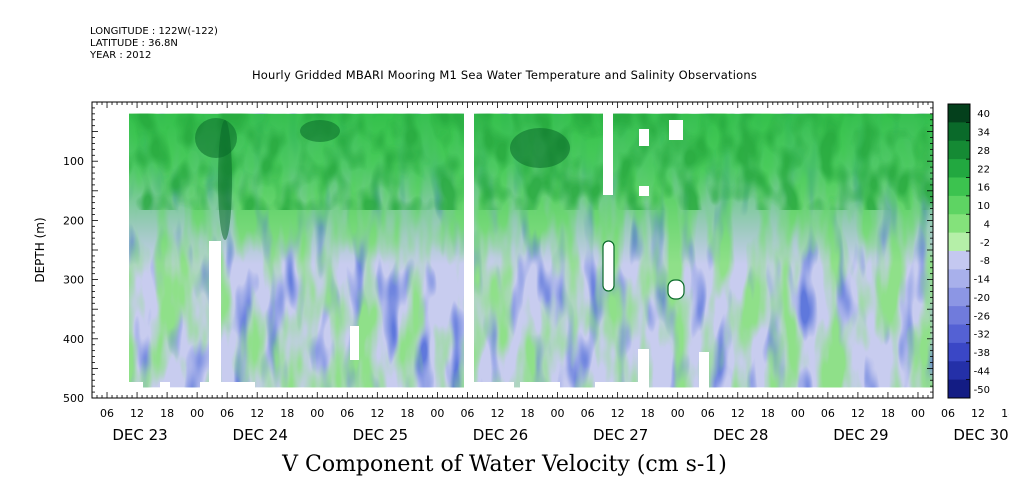 The image size is (1009, 504). What do you see at coordinates (983, 188) in the screenshot?
I see `colorbar-tick-label: 16` at bounding box center [983, 188].